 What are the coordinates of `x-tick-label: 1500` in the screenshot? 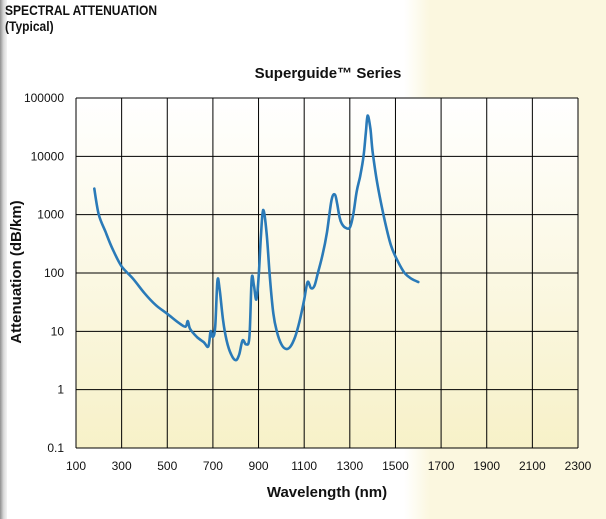 It's located at (395, 466).